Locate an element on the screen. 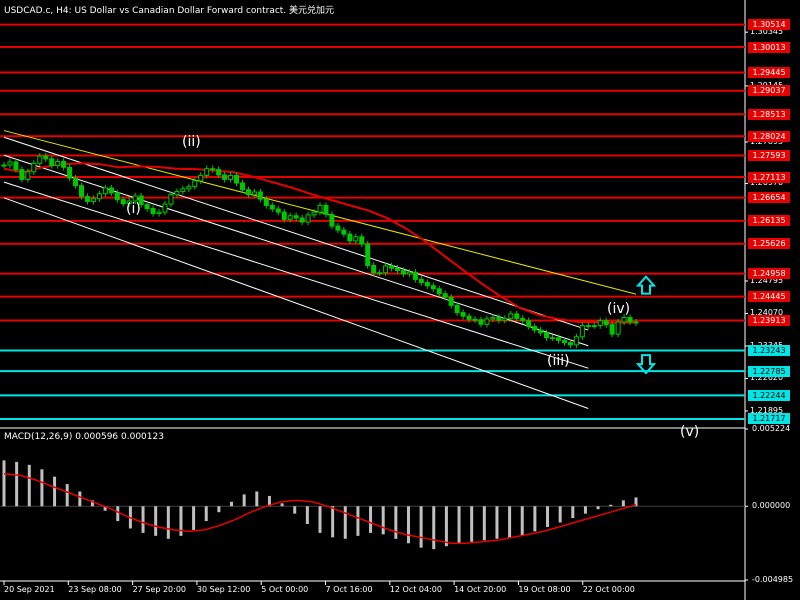 The width and height of the screenshot is (800, 600). time-axis-label: 14 Oct 20:00 is located at coordinates (480, 589).